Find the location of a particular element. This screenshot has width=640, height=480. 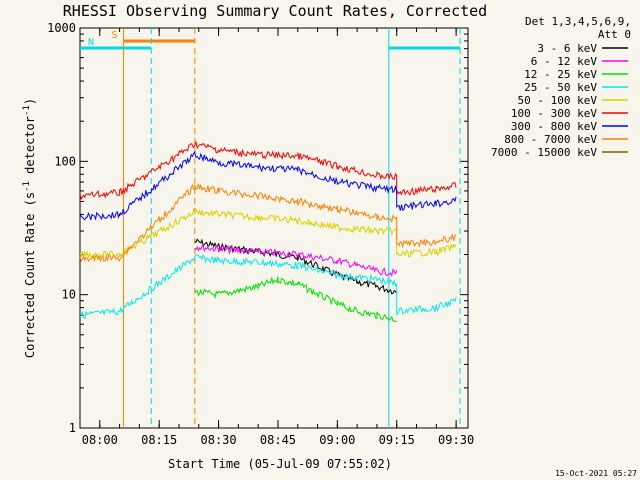

legend-header-line-2: Att 0 is located at coordinates (614, 34).